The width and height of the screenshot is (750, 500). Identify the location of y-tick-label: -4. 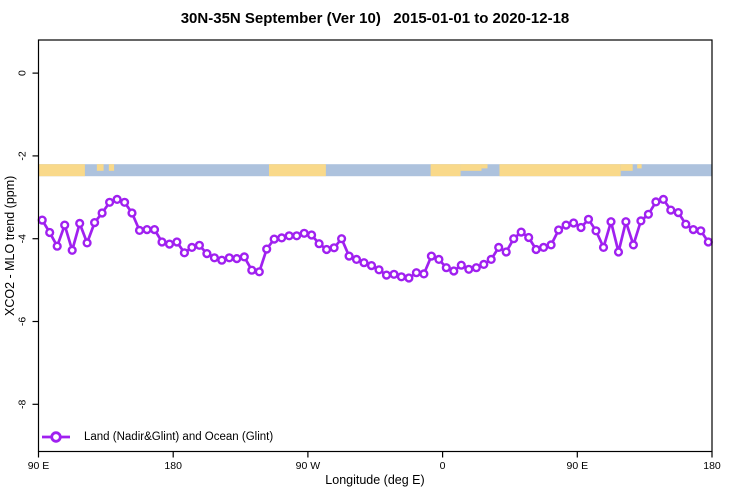
(23, 238).